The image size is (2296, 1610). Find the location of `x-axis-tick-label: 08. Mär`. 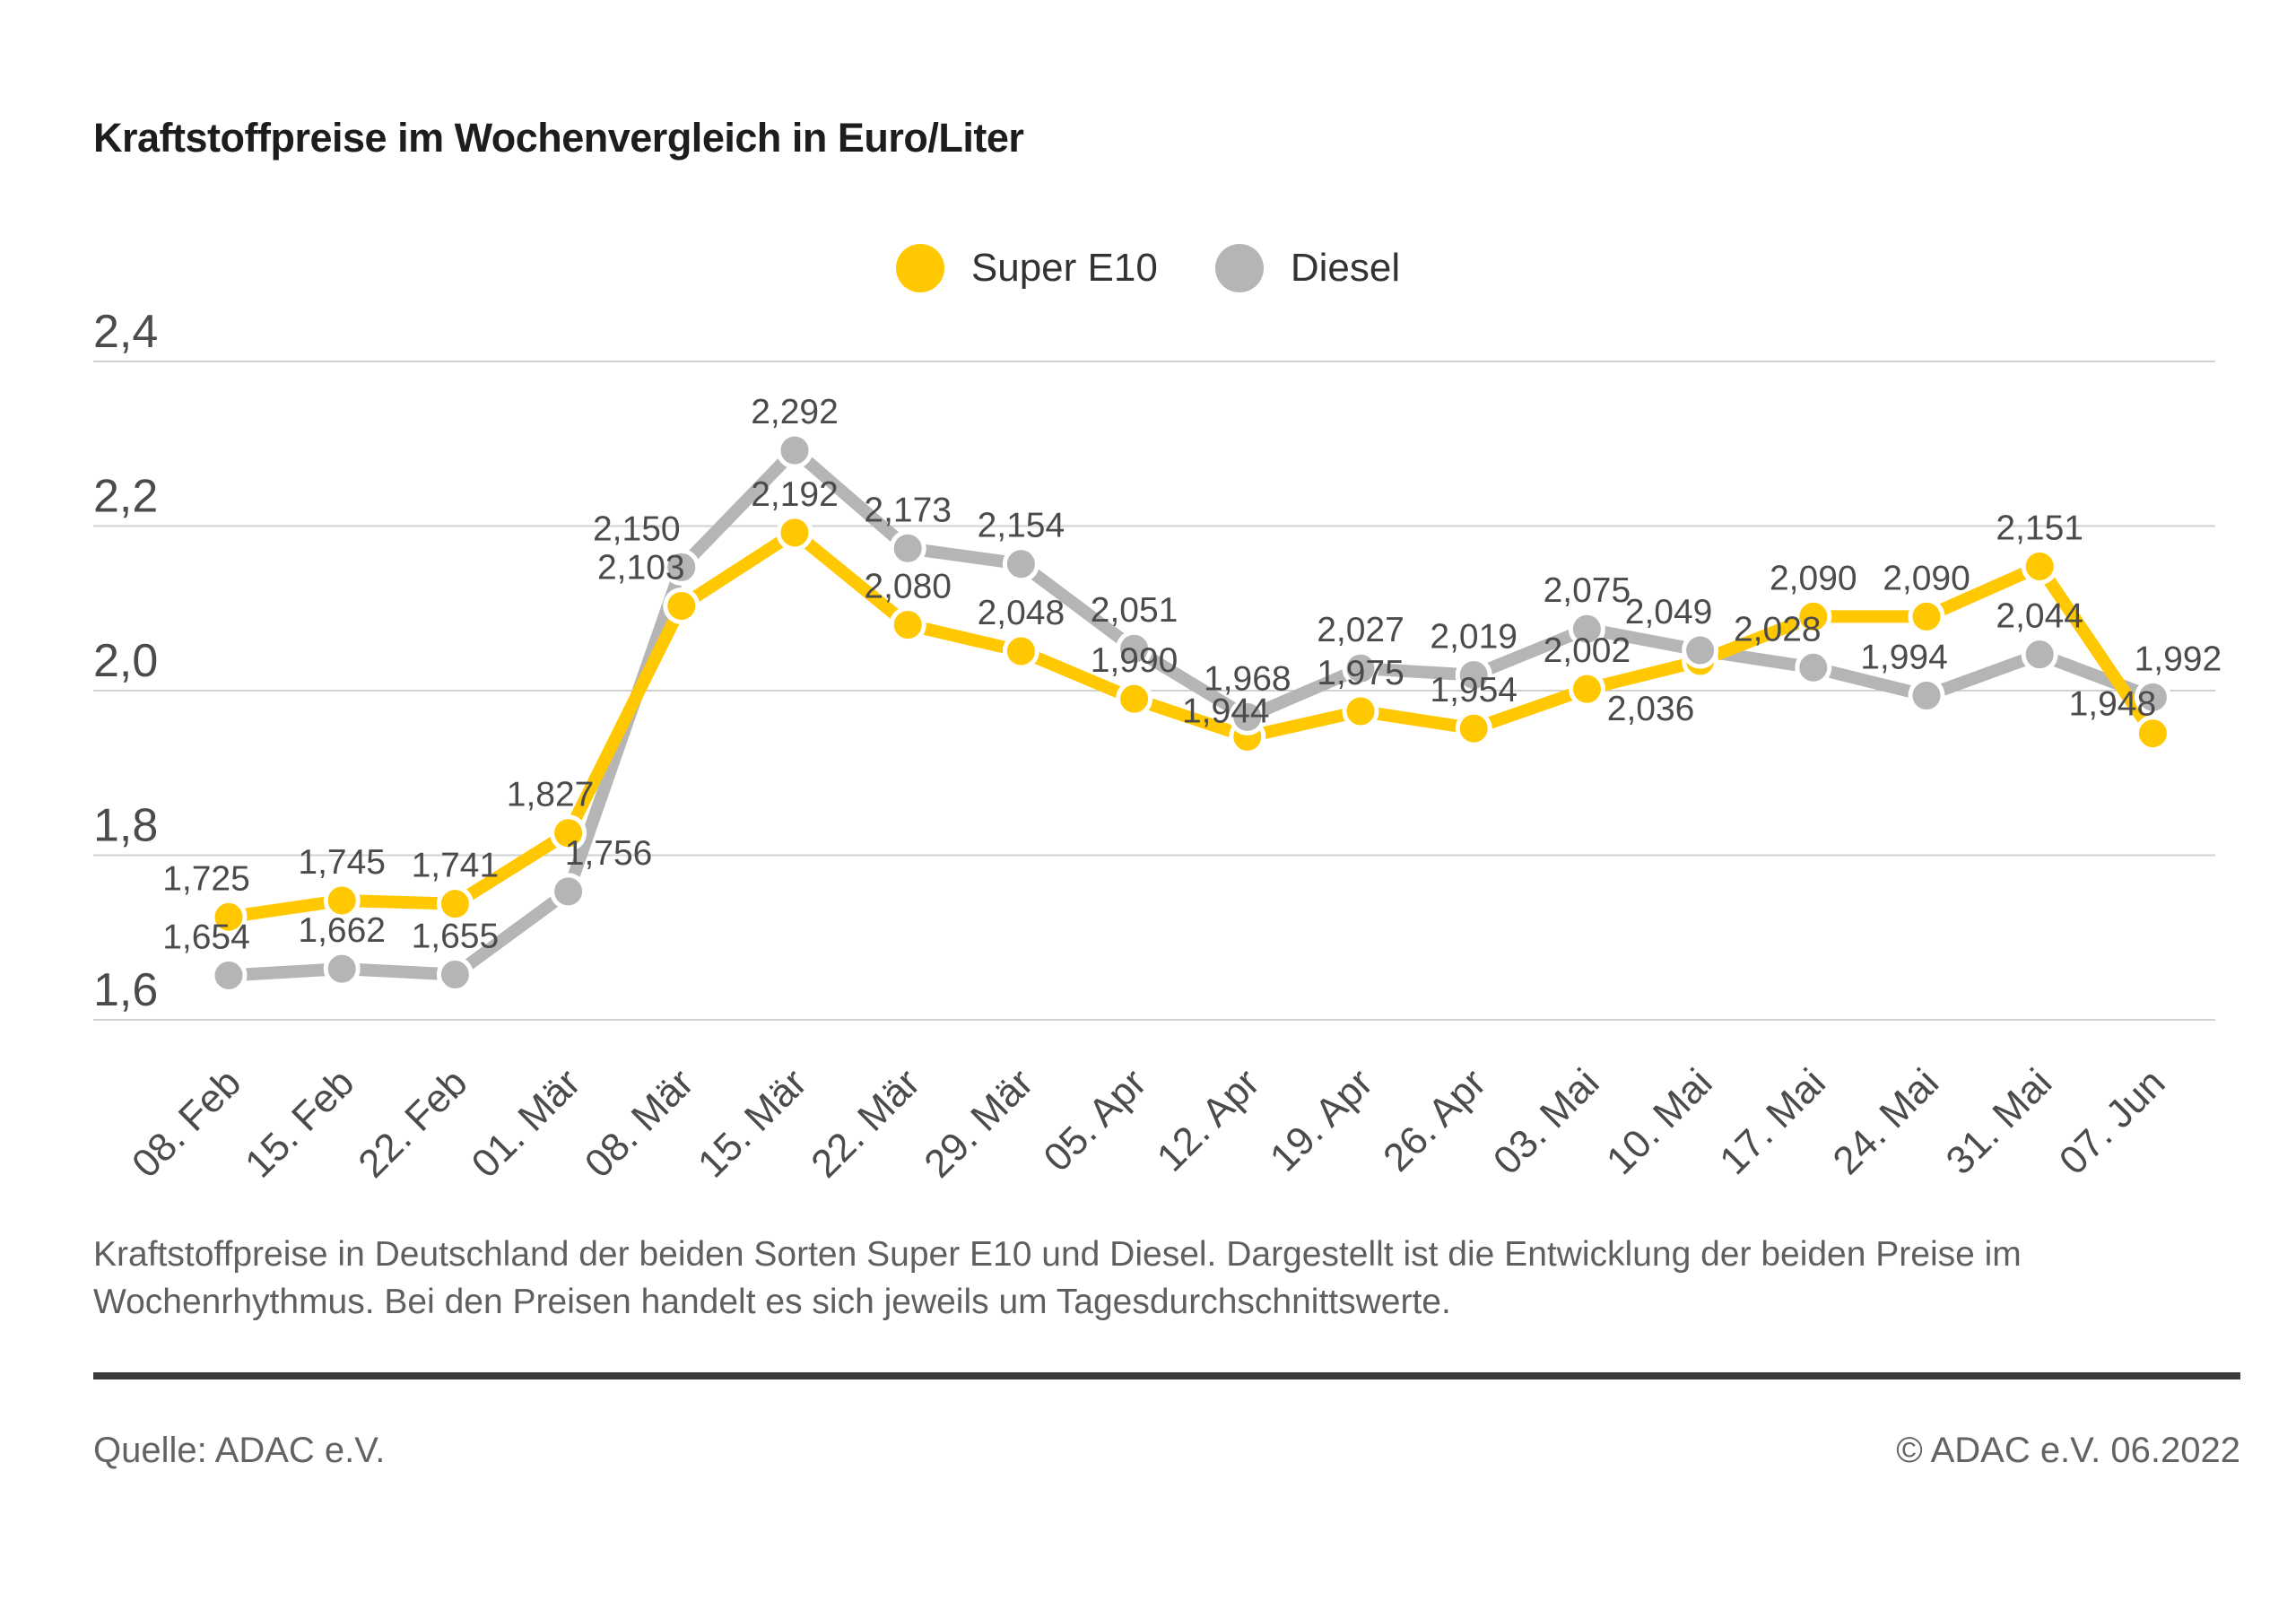

x-axis-tick-label: 08. Mär is located at coordinates (639, 1123).